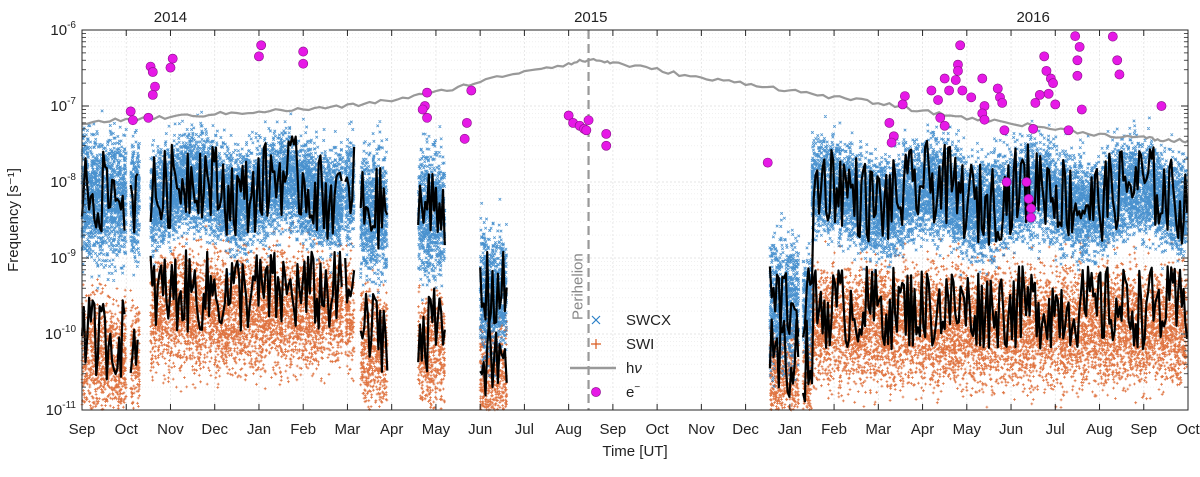  Describe the element at coordinates (391, 429) in the screenshot. I see `x-tick-label: Apr` at that location.